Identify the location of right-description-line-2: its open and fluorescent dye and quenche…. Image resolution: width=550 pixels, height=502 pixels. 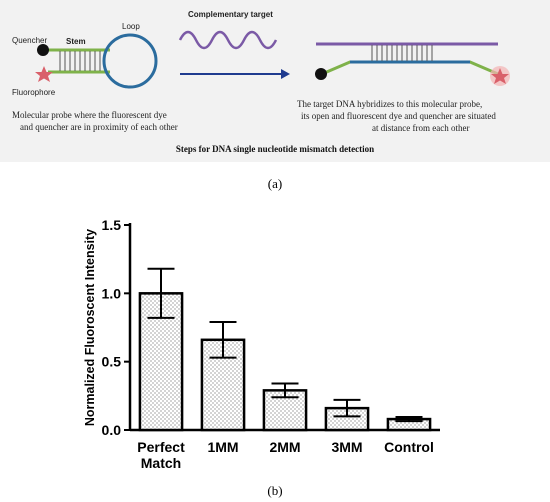
(398, 116).